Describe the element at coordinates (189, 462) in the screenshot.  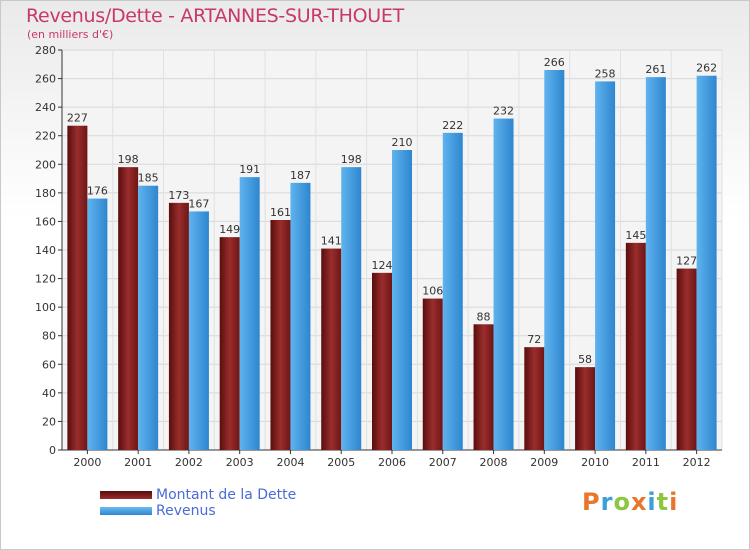
I see `x-tick-label: 2002` at that location.